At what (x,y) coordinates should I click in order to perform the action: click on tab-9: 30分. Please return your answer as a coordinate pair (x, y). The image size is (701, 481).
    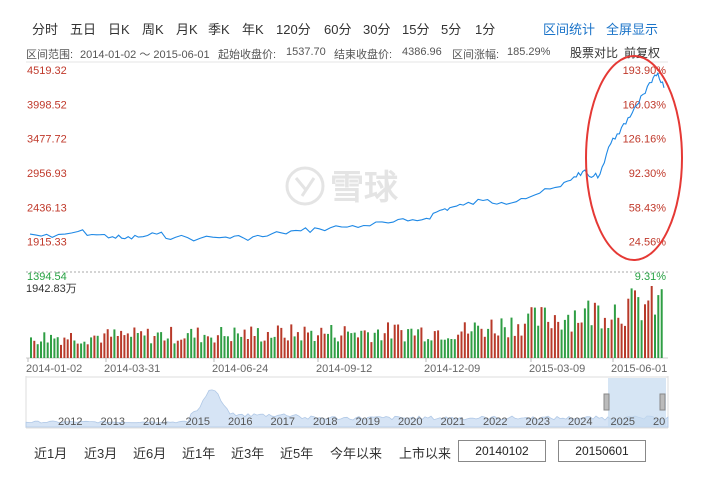
    Looking at the image, I should click on (377, 29).